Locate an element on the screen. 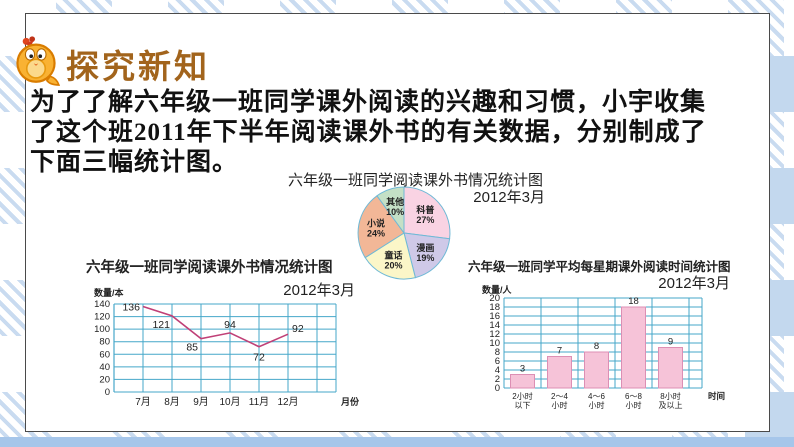  bar-chart-y-unit: 数量/人 is located at coordinates (497, 290).